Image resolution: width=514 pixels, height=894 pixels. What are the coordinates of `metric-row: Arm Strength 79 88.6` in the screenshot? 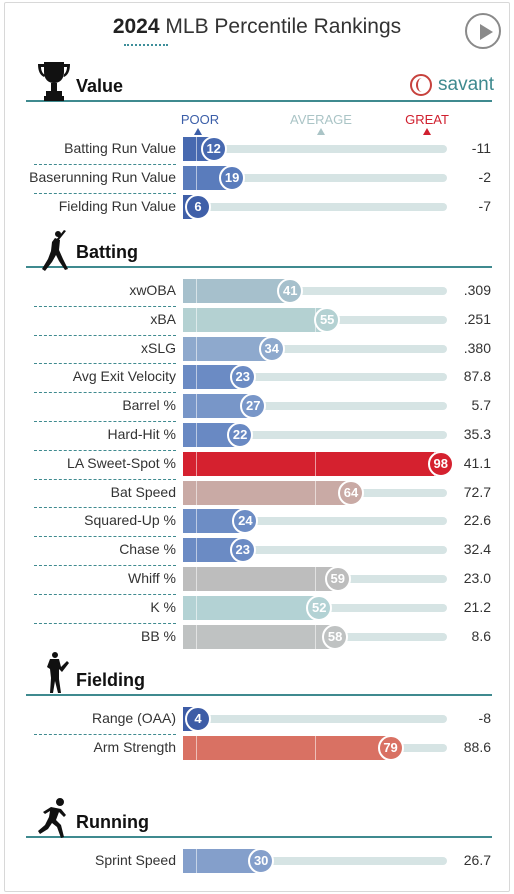 It's located at (257, 748).